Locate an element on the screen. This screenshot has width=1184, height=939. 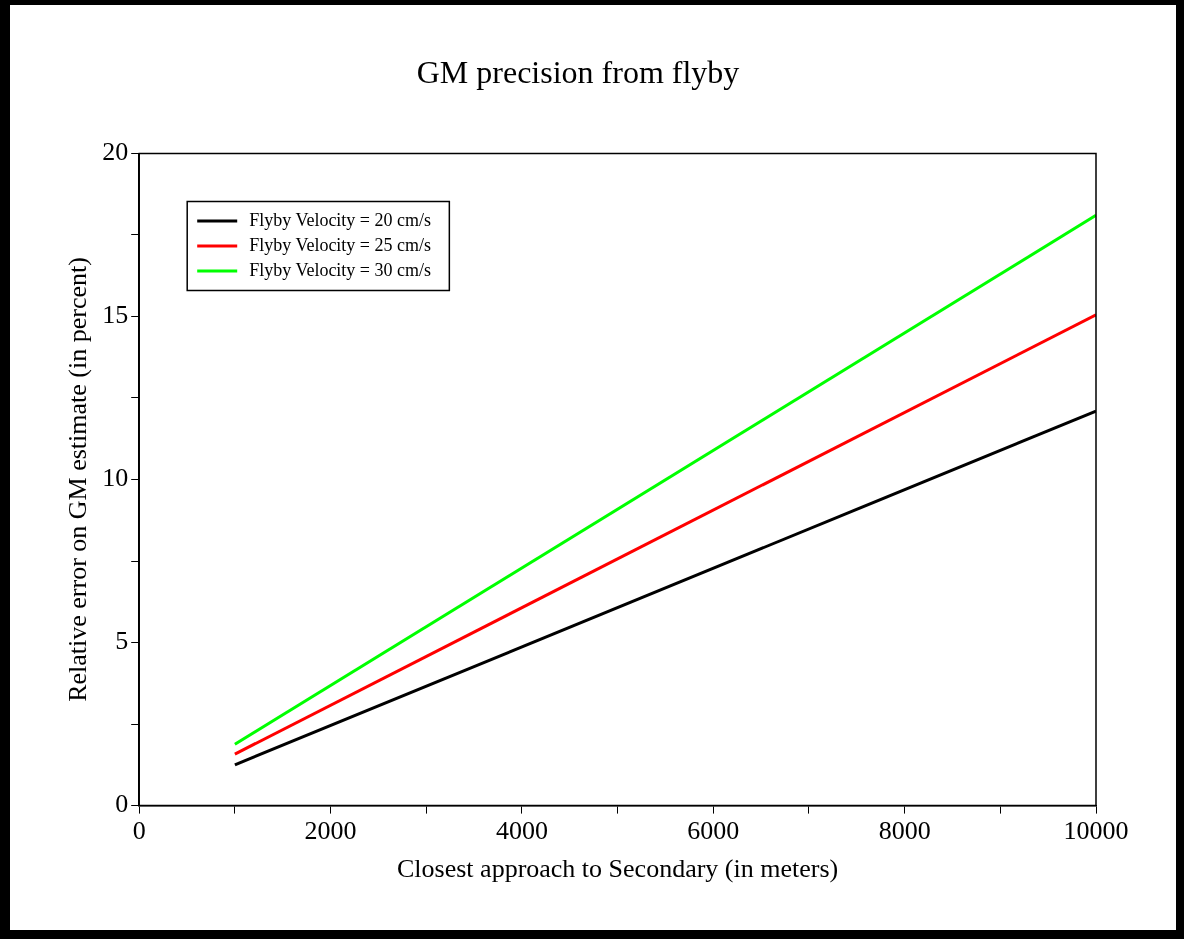
legend-label: Flyby Velocity = 25 cm/s is located at coordinates (340, 244).